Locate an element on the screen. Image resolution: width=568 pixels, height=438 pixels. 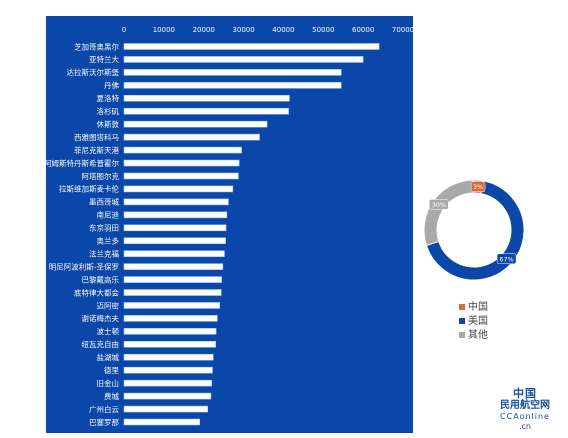
category-label: 菲尼克斯天港 is located at coordinates (96, 150).